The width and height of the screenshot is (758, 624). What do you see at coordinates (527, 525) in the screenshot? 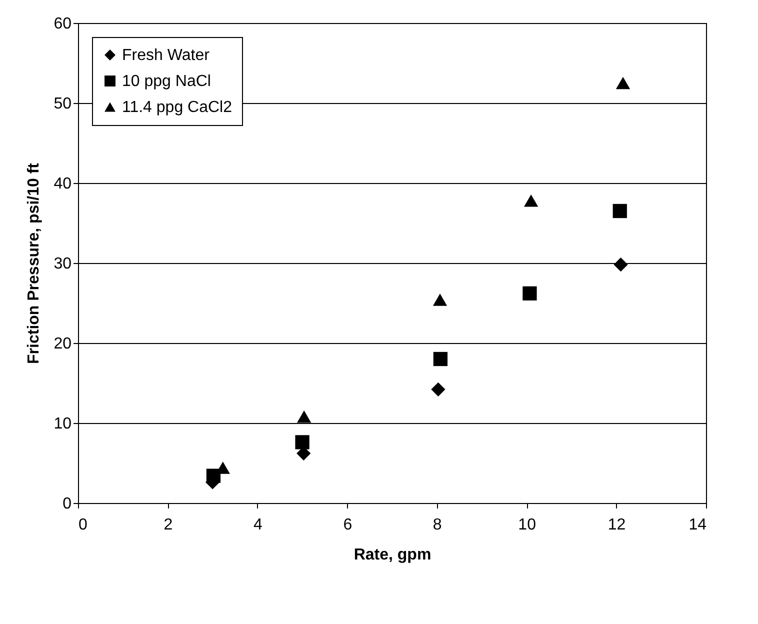
I see `x-tick-label: 10` at bounding box center [527, 525].